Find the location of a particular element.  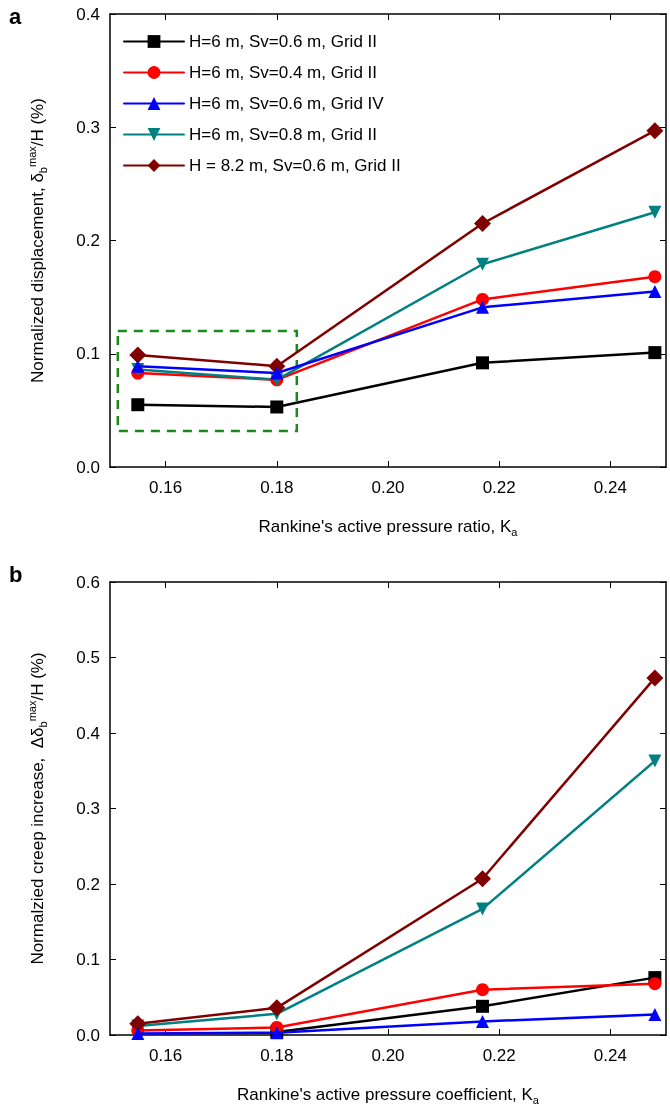

y-tick-label: 0.5 is located at coordinates (88, 657).